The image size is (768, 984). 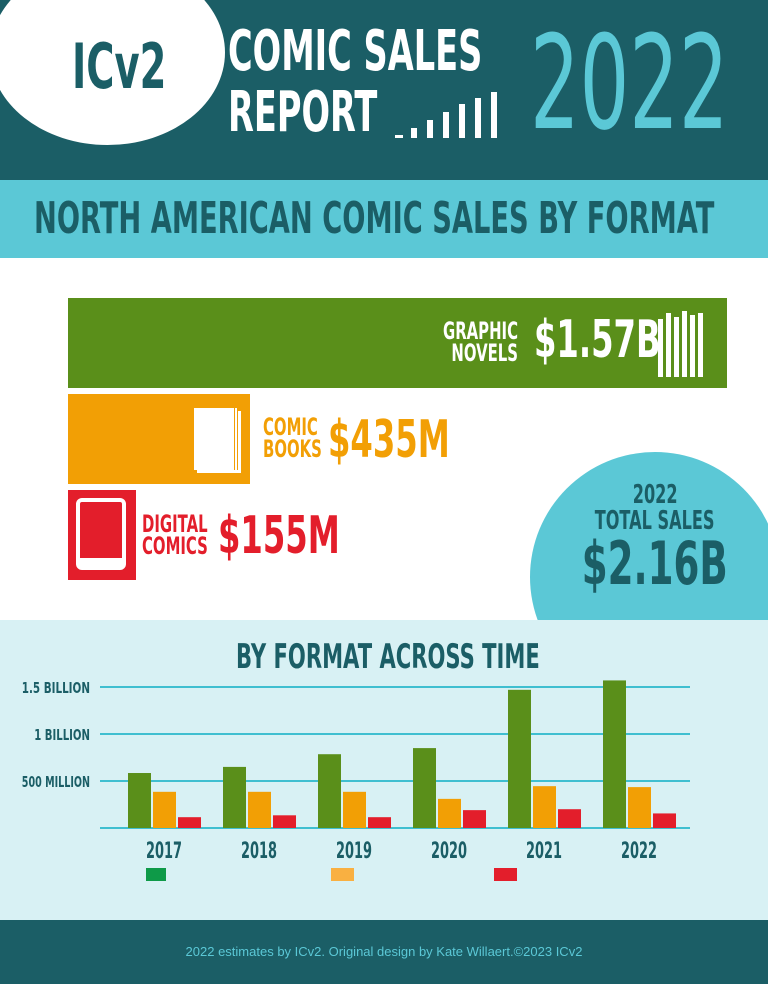 What do you see at coordinates (62, 735) in the screenshot?
I see `y-tick-label: 1 BILLION` at bounding box center [62, 735].